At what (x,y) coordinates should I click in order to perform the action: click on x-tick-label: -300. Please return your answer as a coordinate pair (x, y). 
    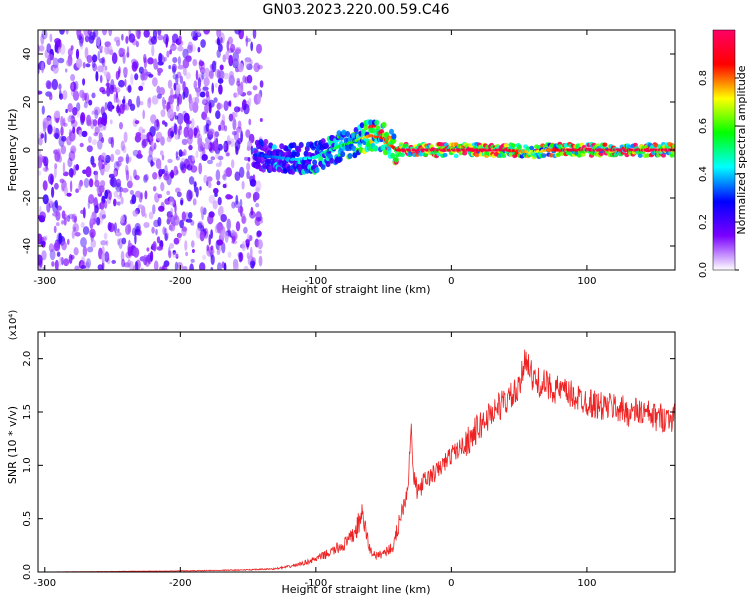
    Looking at the image, I should click on (44, 583).